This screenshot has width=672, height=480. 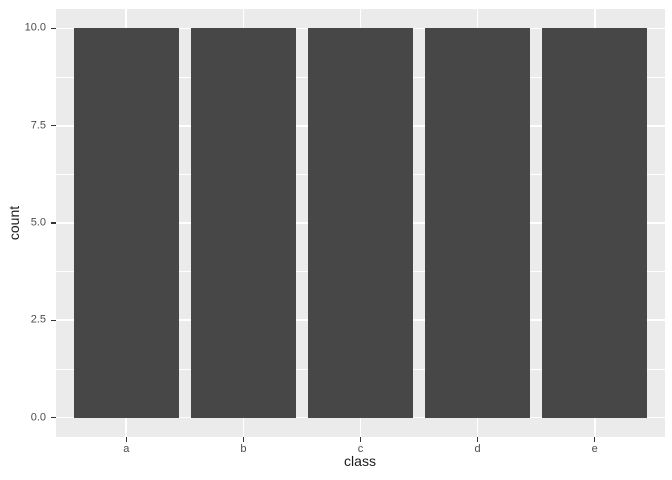 What do you see at coordinates (38, 222) in the screenshot?
I see `y-tick-label: 5.0` at bounding box center [38, 222].